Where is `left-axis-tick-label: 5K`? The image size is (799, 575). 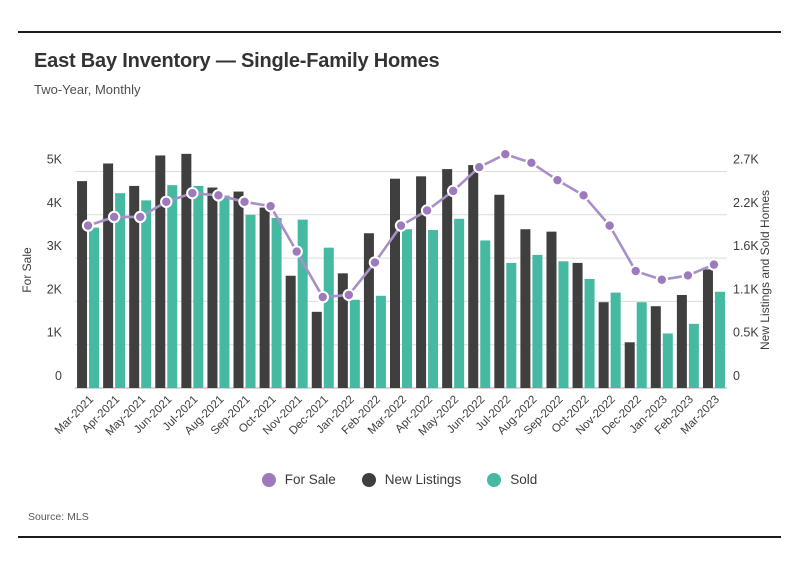
left-axis-tick-label: 5K is located at coordinates (55, 160).